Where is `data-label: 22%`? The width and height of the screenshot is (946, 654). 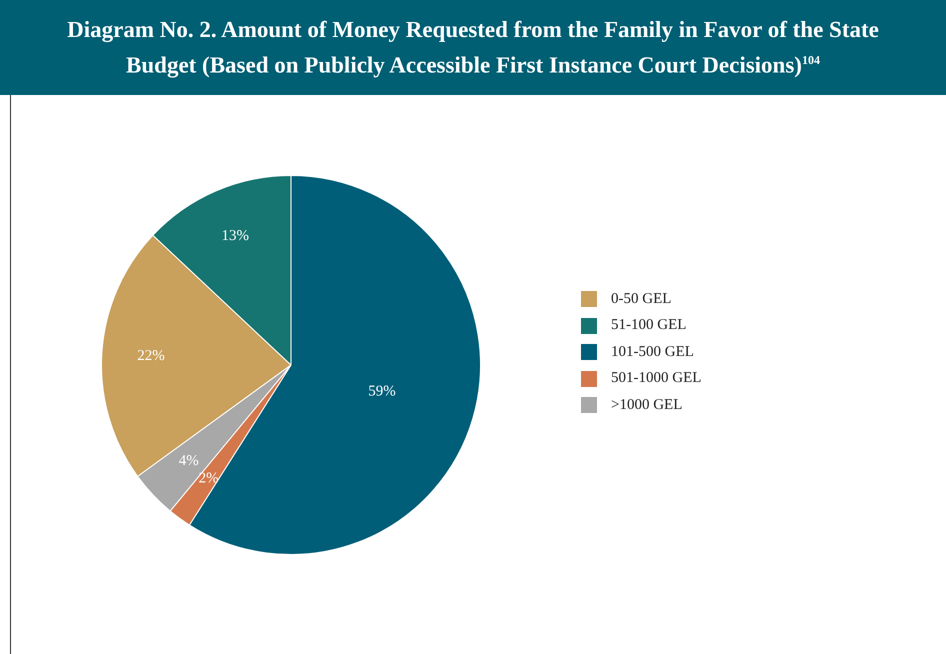
data-label: 22% is located at coordinates (151, 356).